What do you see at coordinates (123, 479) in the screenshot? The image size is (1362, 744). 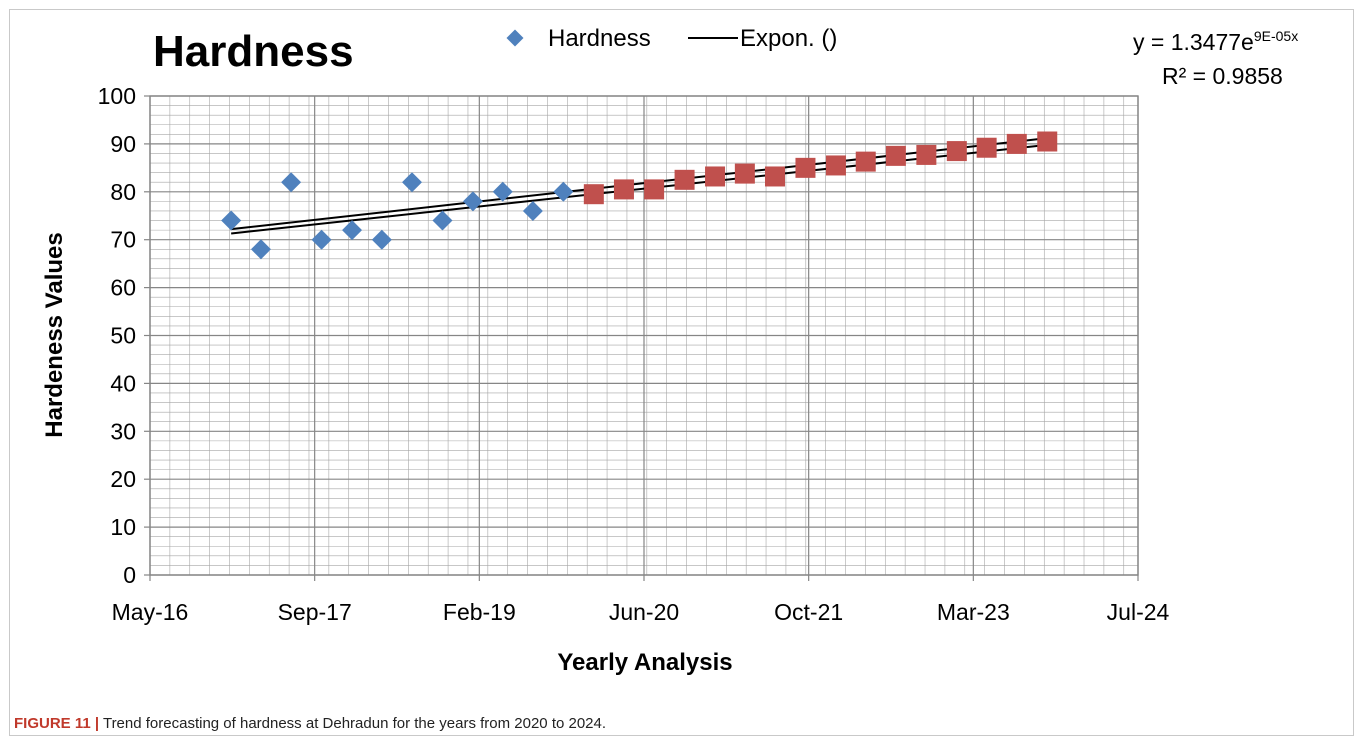 I see `y-tick-label: 20` at bounding box center [123, 479].